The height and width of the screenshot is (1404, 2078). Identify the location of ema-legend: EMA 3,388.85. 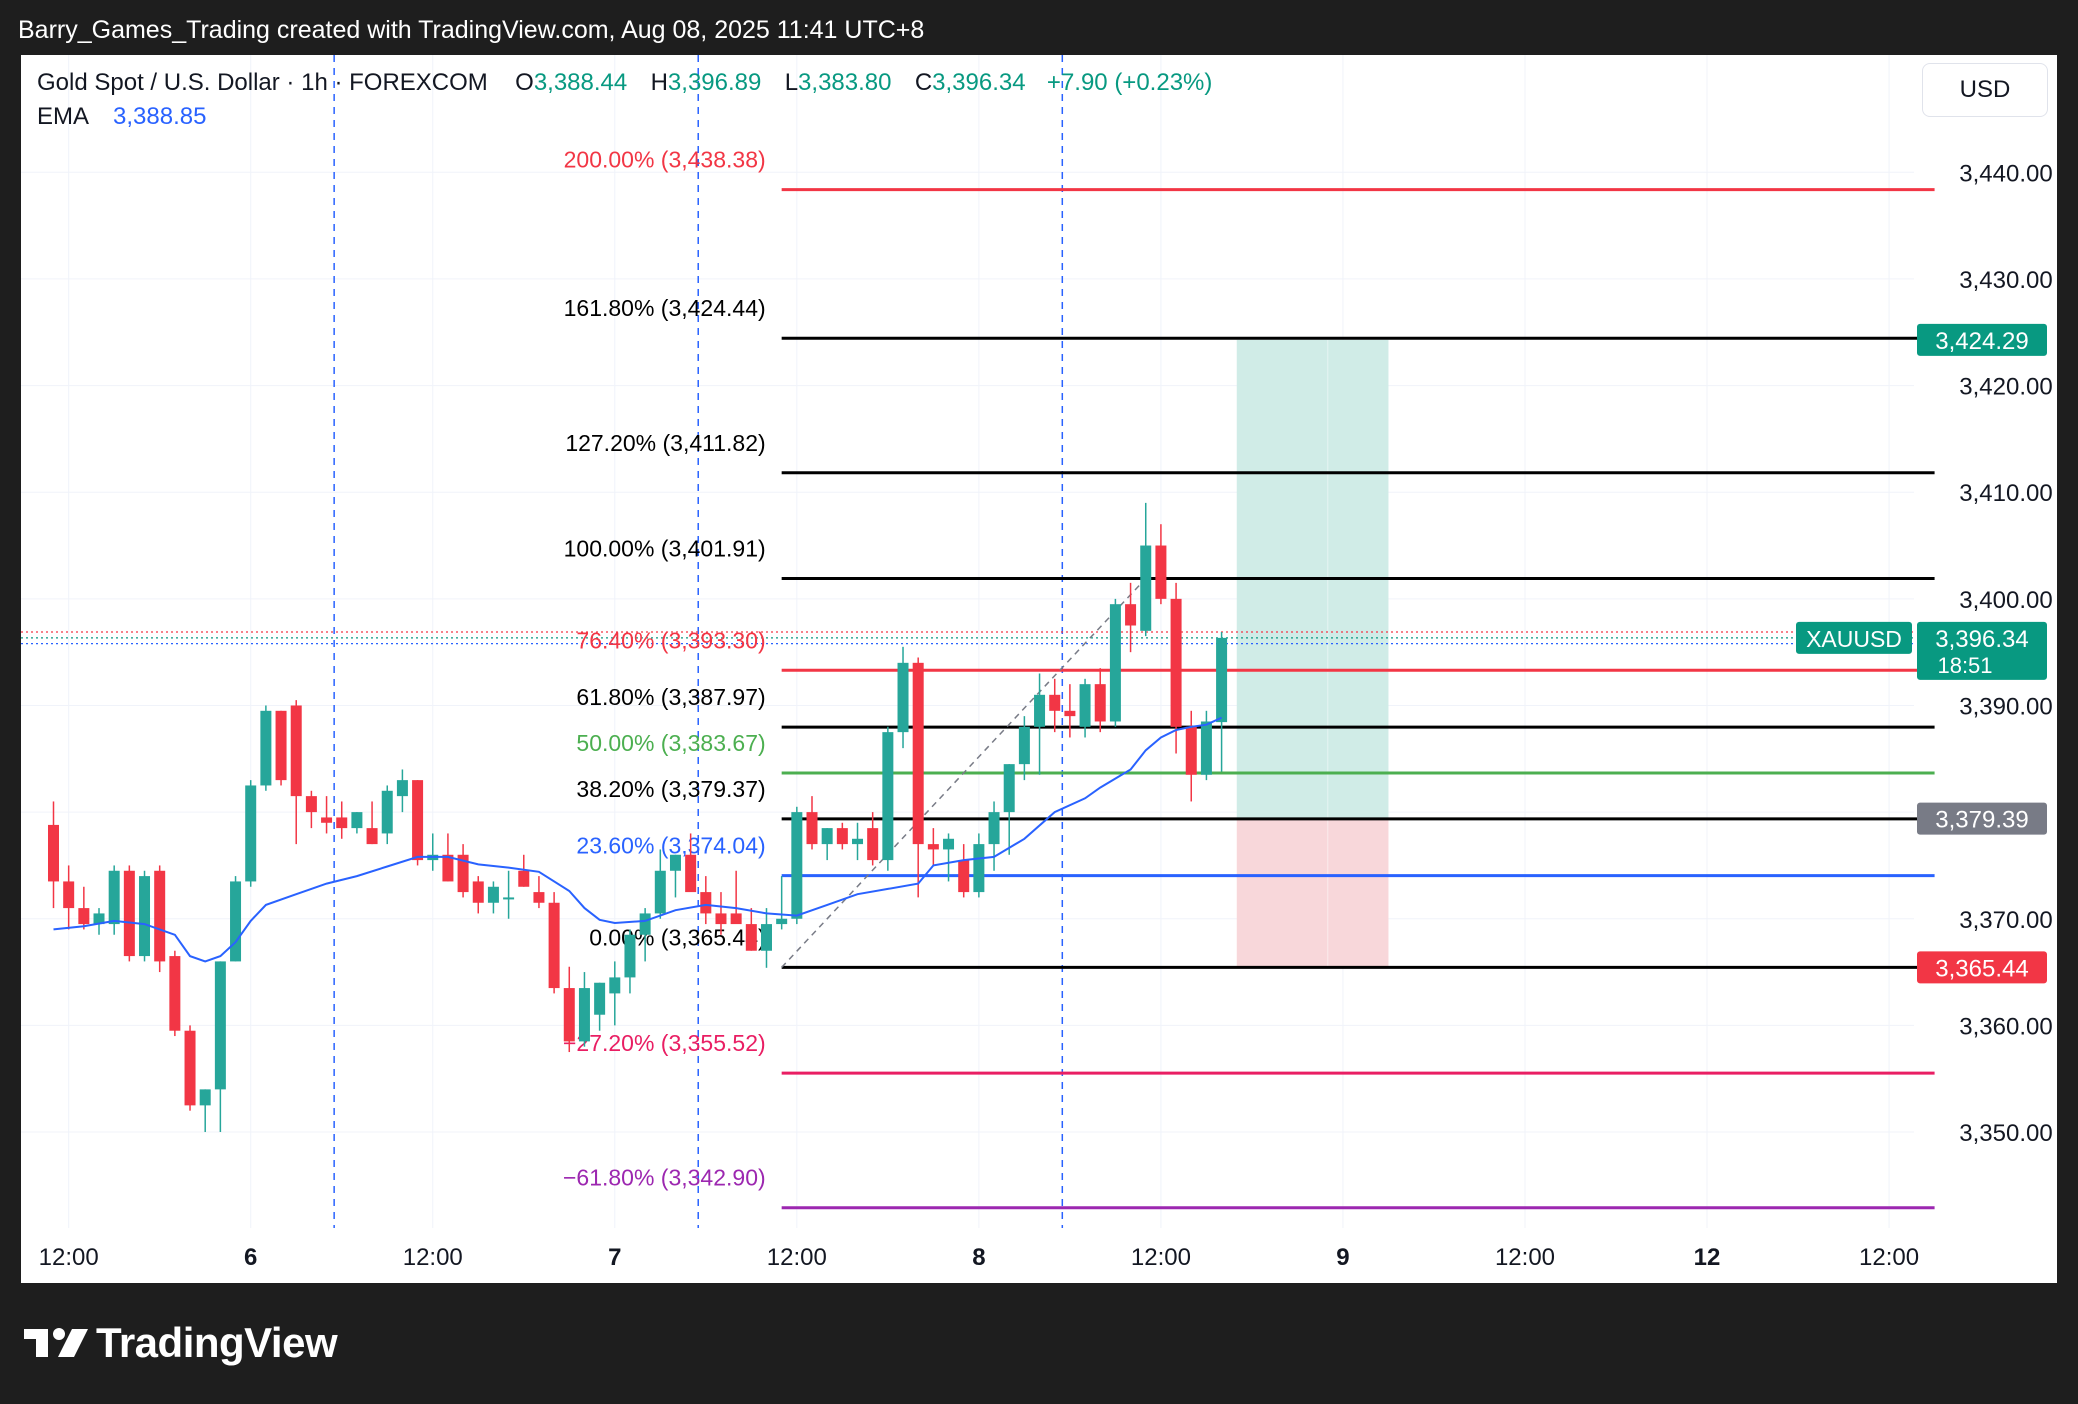
(121, 117).